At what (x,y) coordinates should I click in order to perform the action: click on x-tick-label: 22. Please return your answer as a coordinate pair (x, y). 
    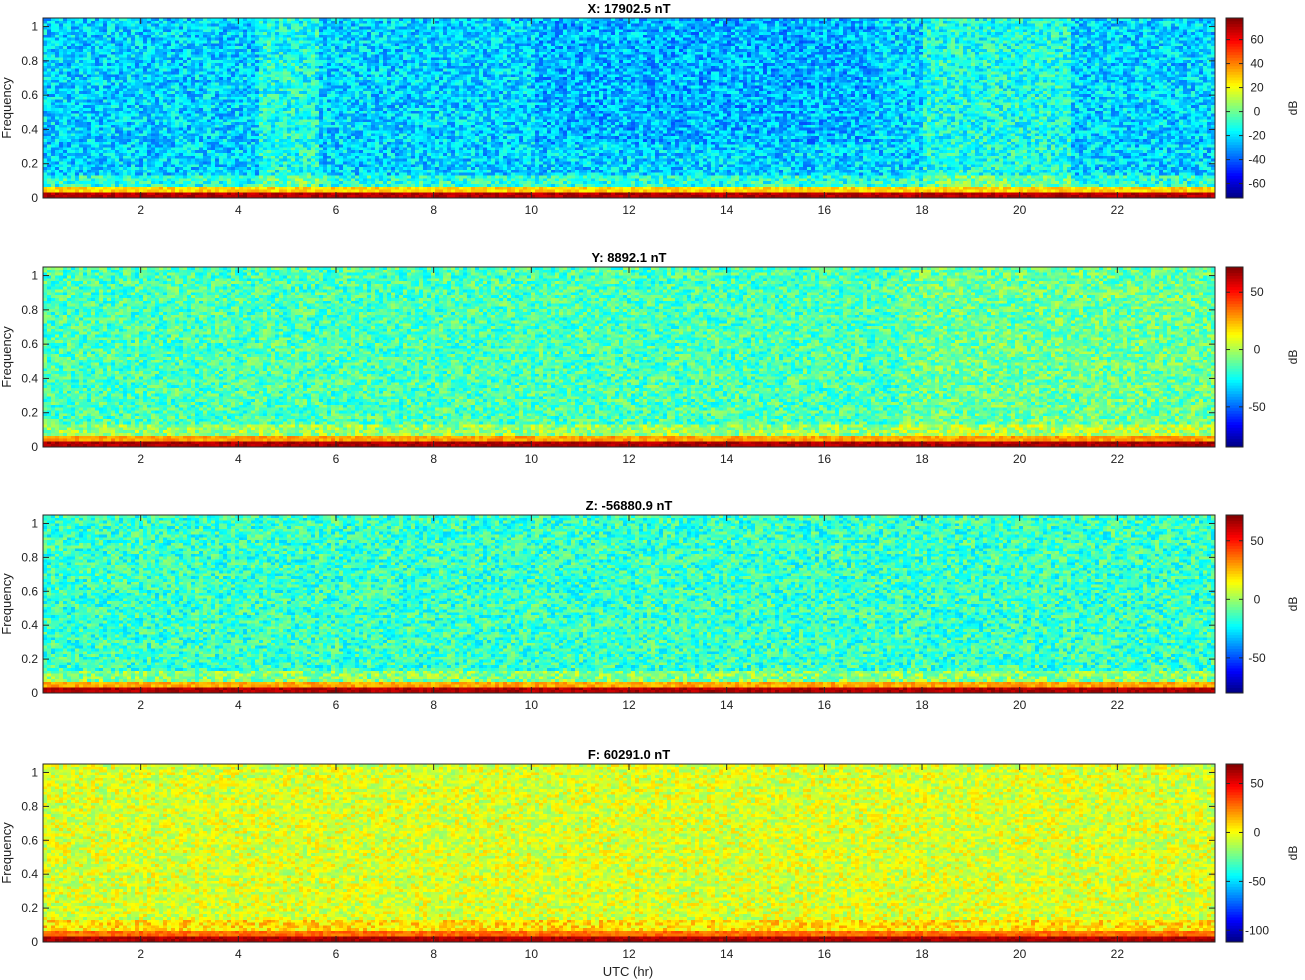
    Looking at the image, I should click on (1118, 705).